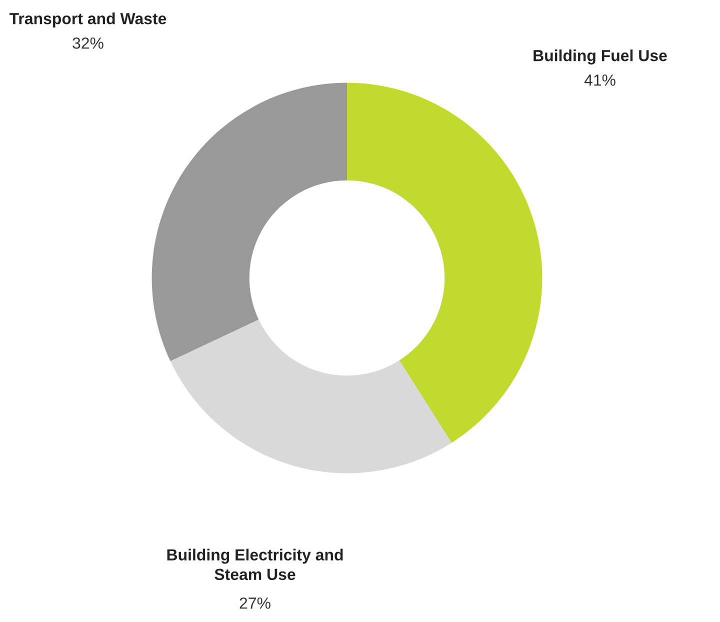 The image size is (720, 622). I want to click on slice-label: Building Fuel Use, so click(600, 57).